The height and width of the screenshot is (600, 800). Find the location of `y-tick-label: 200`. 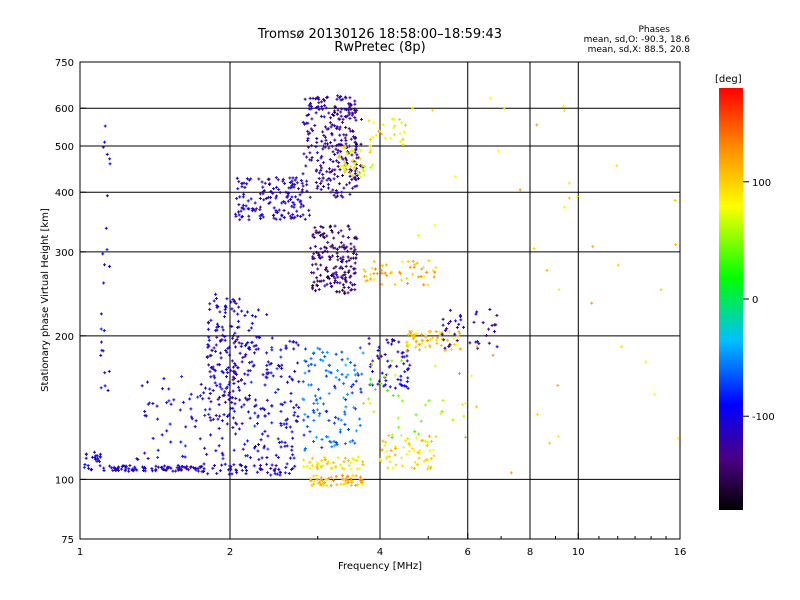

y-tick-label: 200 is located at coordinates (64, 337).